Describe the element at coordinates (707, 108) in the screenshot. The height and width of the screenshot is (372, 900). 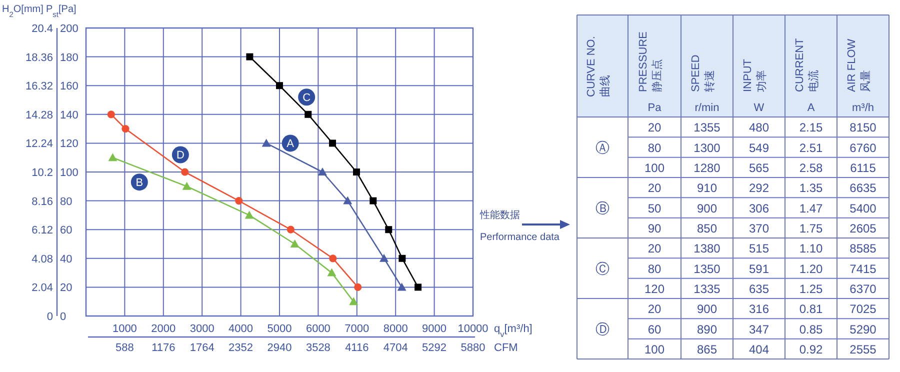
I see `category-label: r/min` at that location.